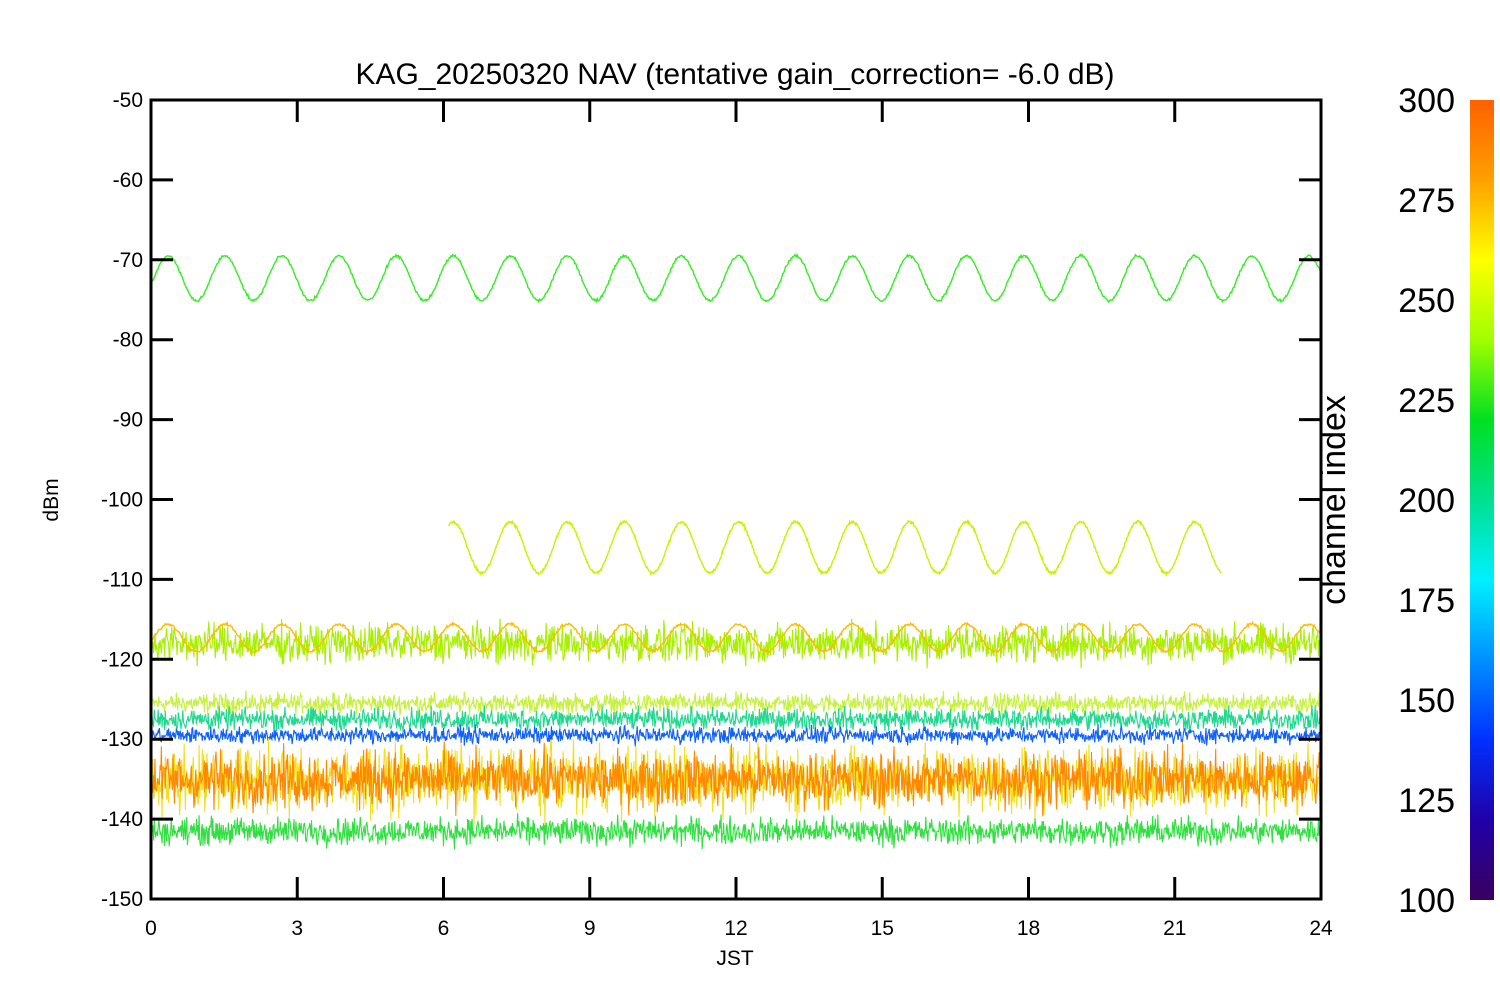 The image size is (1500, 1000). What do you see at coordinates (123, 579) in the screenshot?
I see `y-tick-label: -110` at bounding box center [123, 579].